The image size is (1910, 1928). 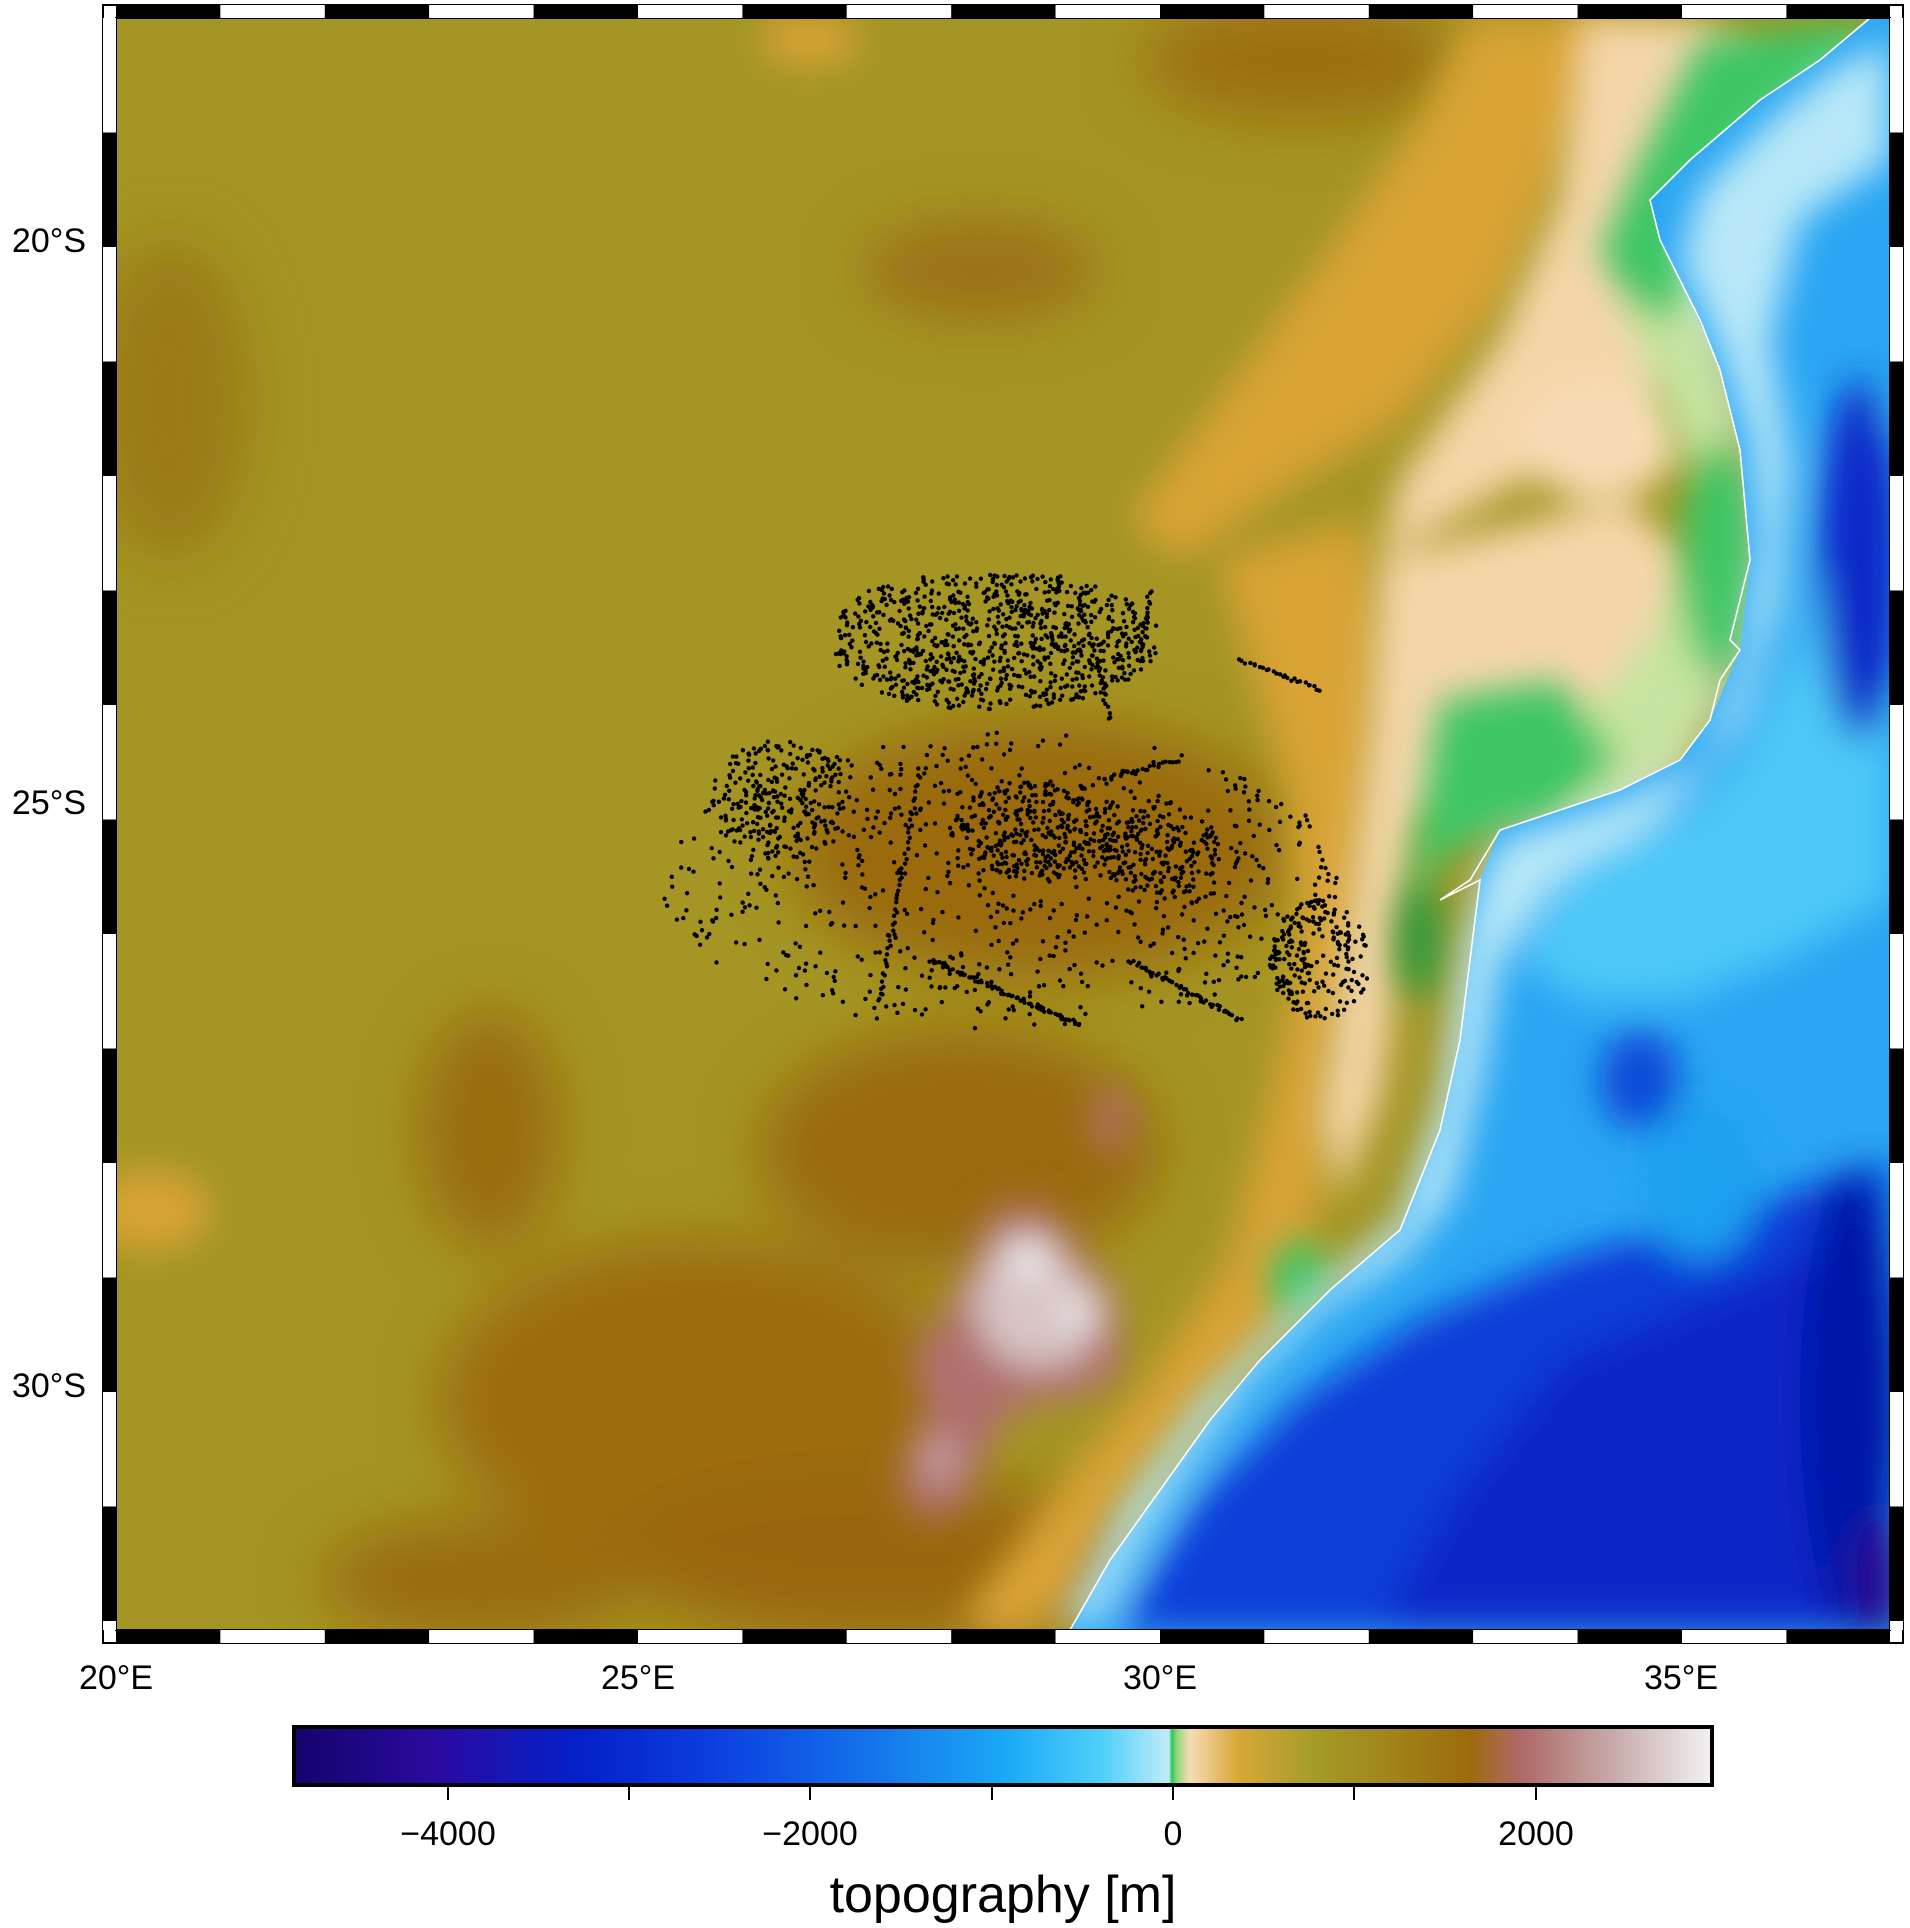 What do you see at coordinates (1173, 1834) in the screenshot?
I see `colorbar-tick-label: 0` at bounding box center [1173, 1834].